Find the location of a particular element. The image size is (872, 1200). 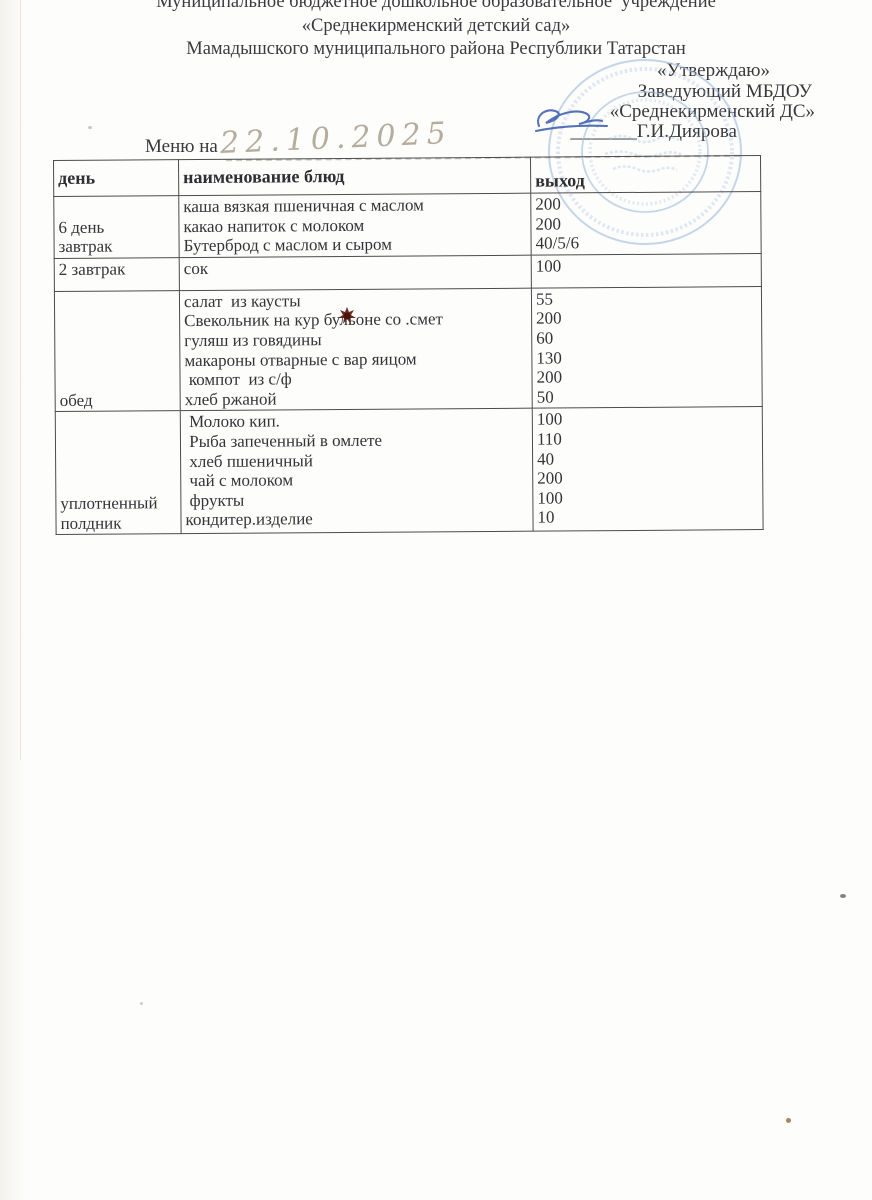

dish-line: какао напиток с молоком is located at coordinates (274, 225).